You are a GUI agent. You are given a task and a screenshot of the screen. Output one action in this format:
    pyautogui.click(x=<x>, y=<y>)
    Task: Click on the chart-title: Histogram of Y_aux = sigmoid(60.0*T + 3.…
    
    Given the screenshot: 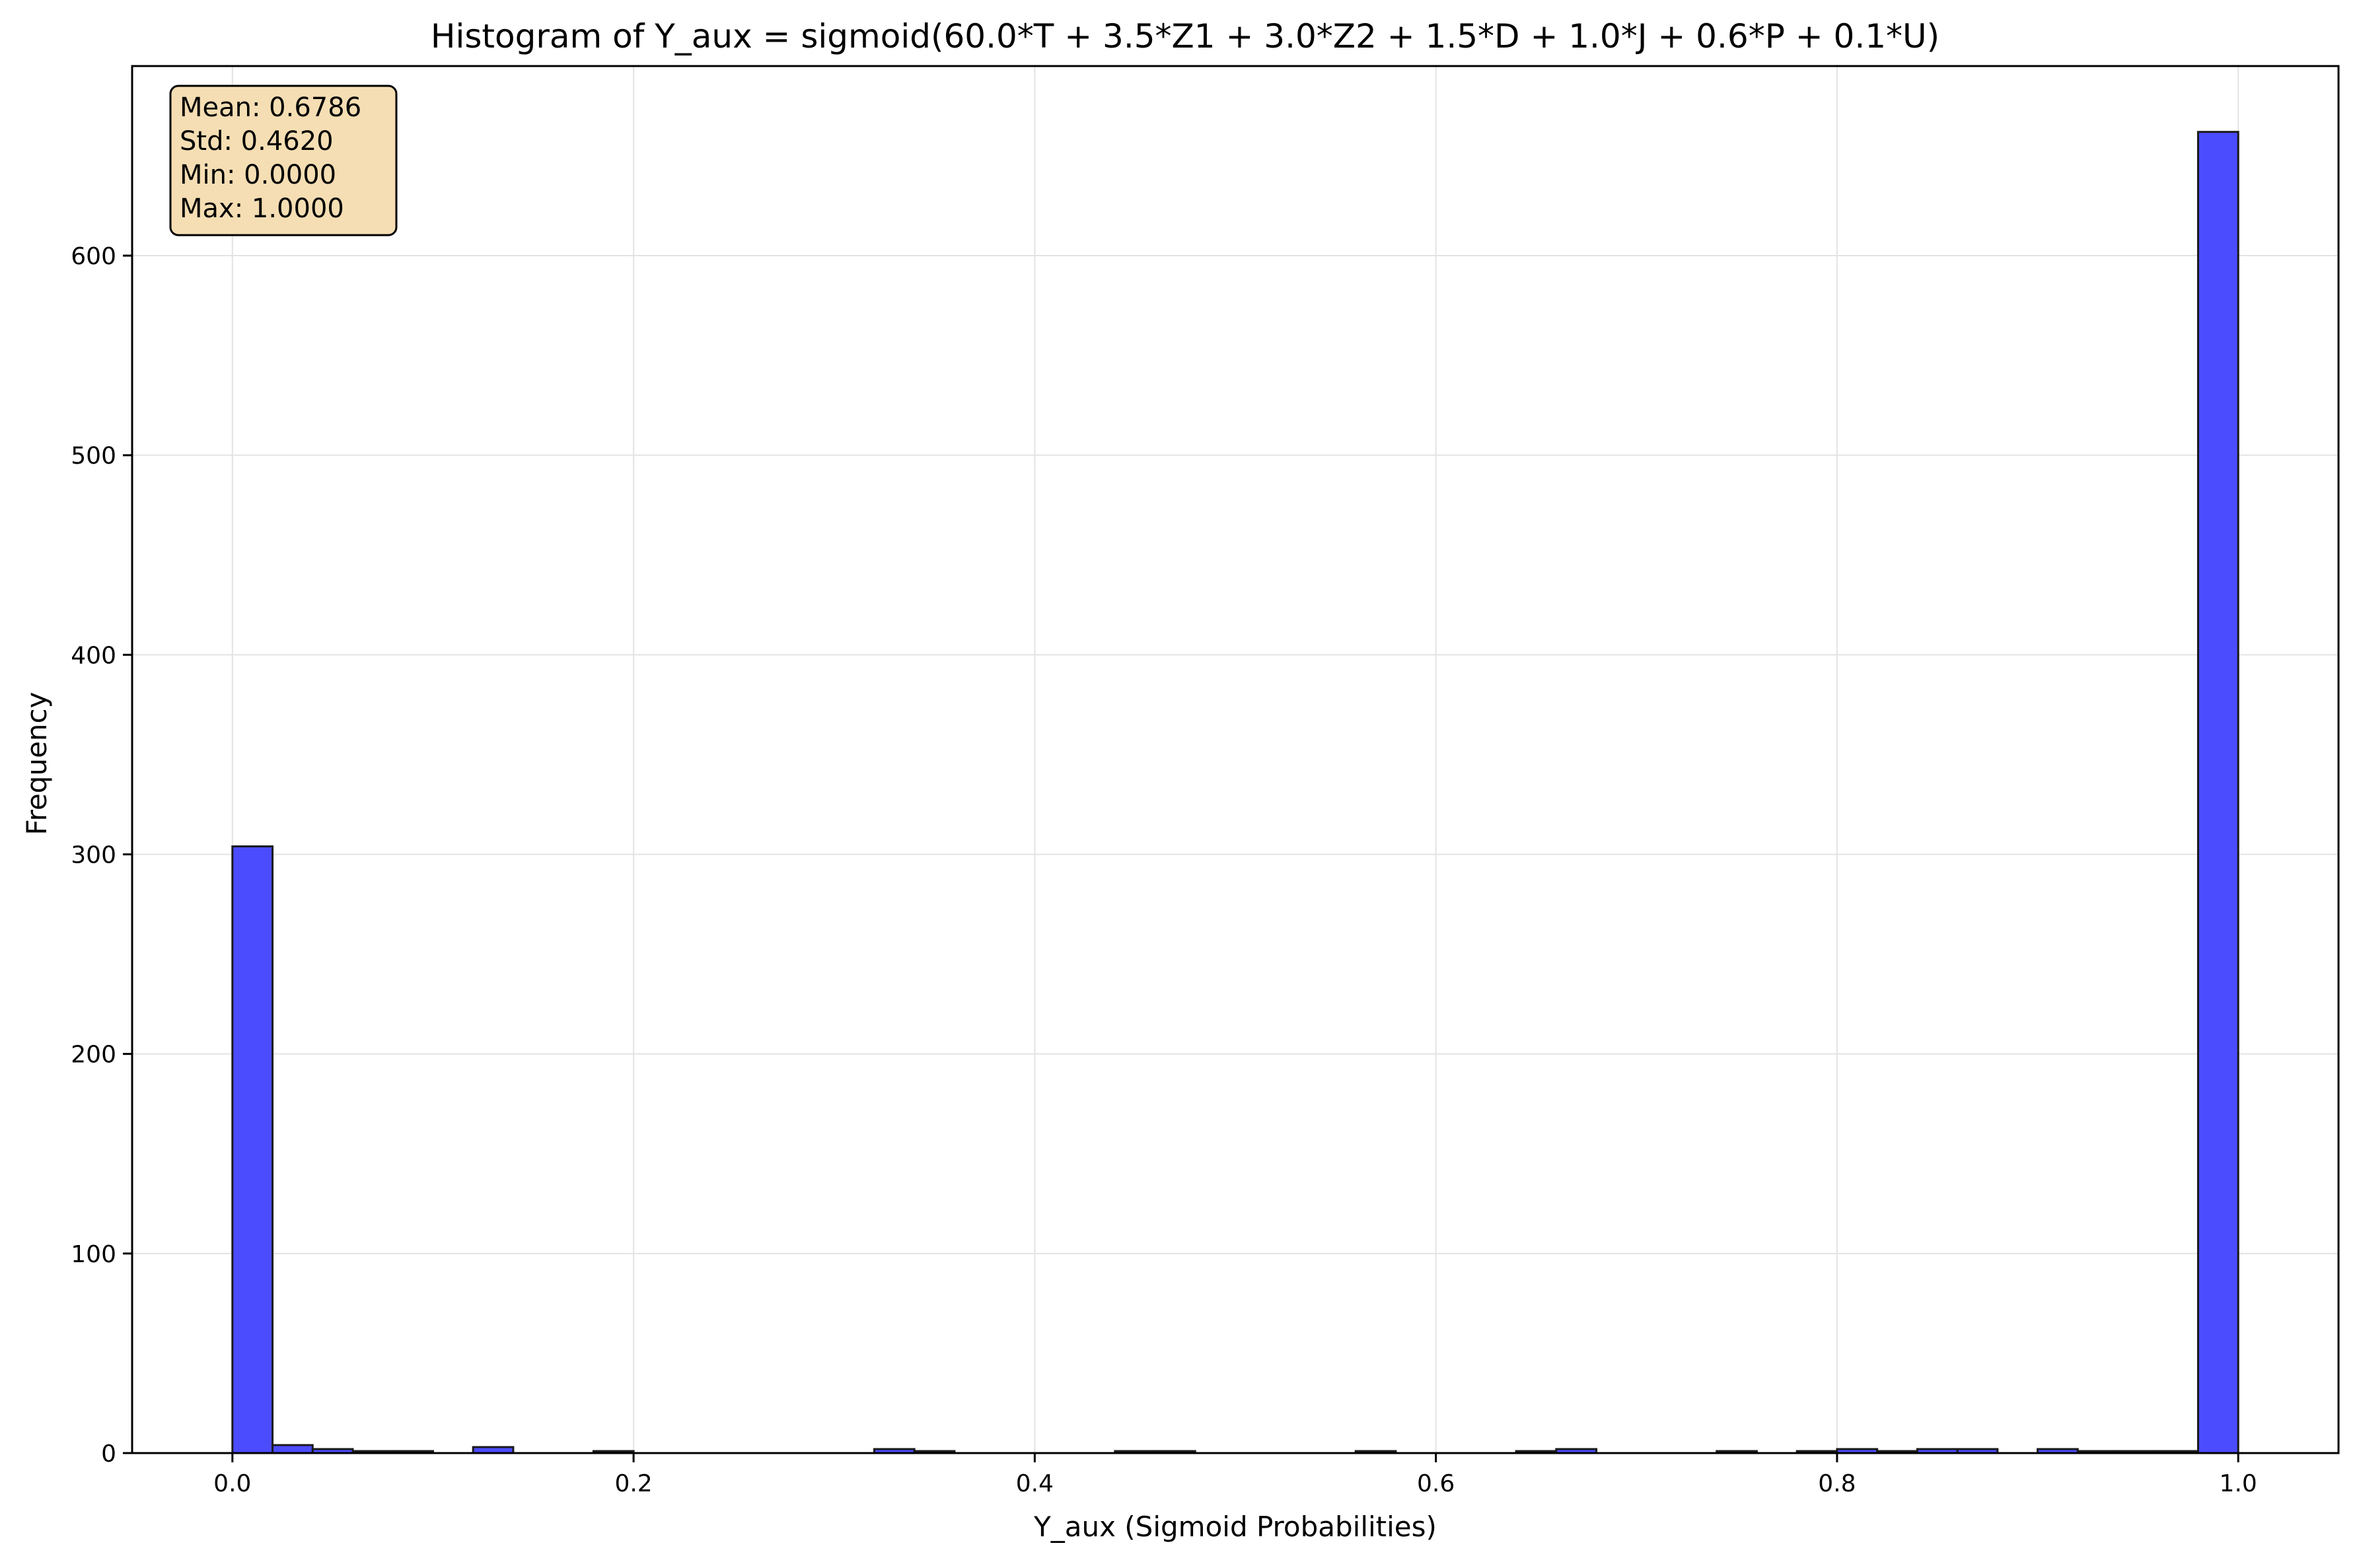 What is the action you would take?
    pyautogui.click(x=1185, y=36)
    